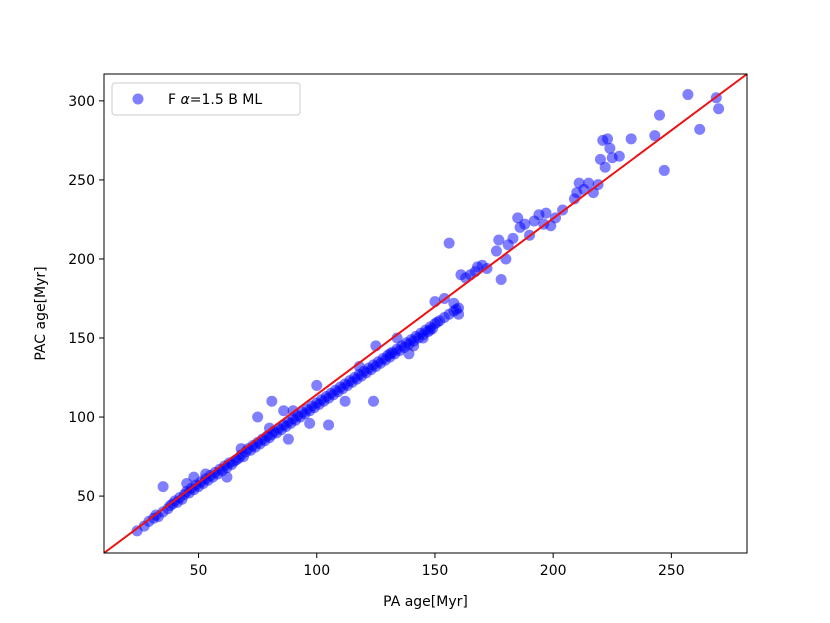 Image resolution: width=830 pixels, height=623 pixels. I want to click on y-axis-label: PAC age[Myr], so click(41, 313).